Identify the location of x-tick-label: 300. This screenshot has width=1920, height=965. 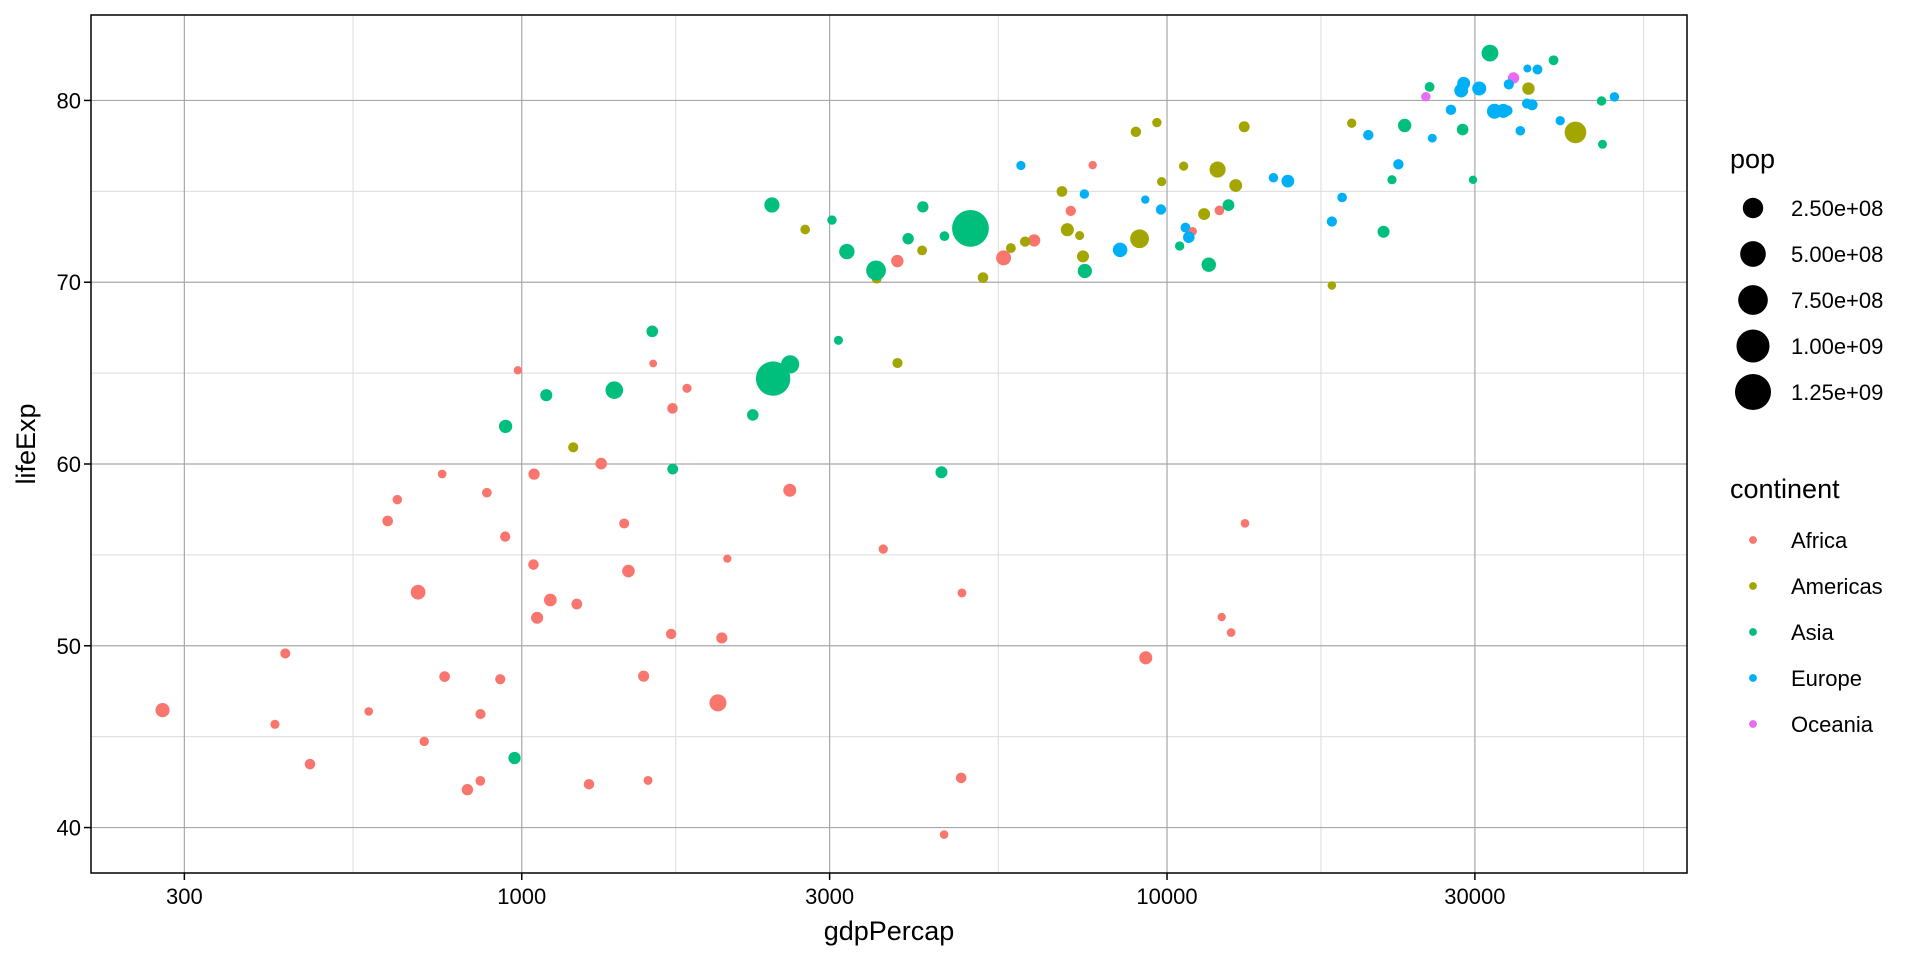
(184, 896).